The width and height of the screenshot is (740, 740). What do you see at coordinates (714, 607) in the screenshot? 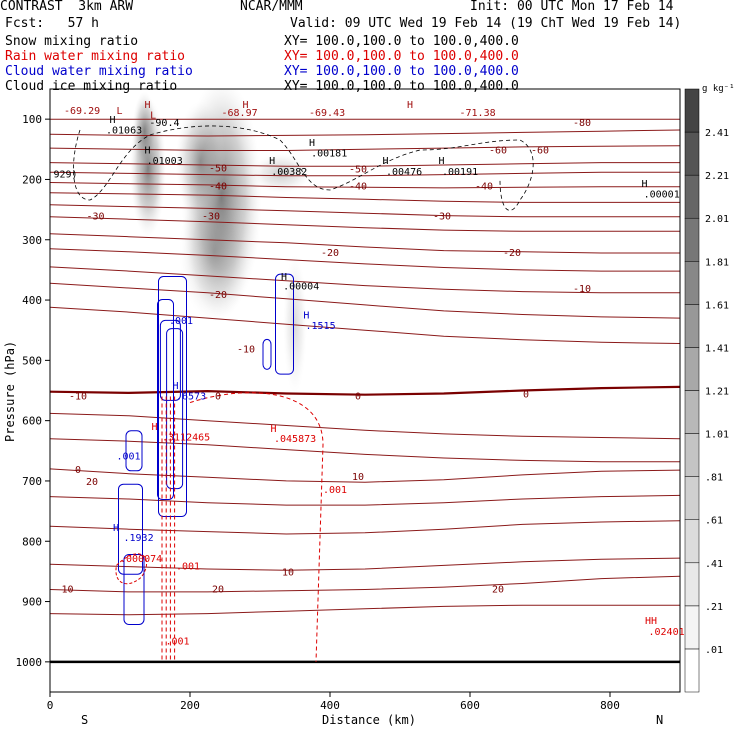
I see `colorbar-label: .21` at bounding box center [714, 607].